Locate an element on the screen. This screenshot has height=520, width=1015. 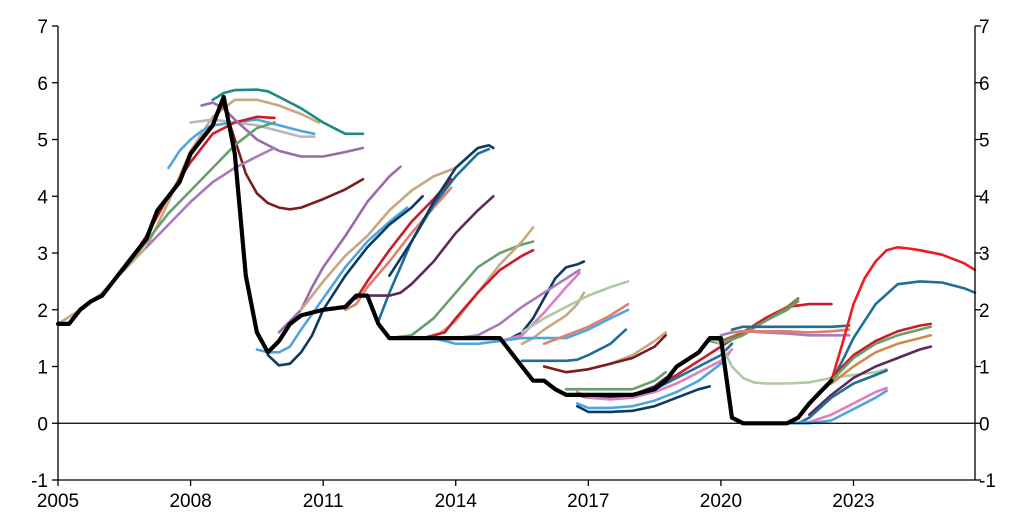
y-tick-label-right: 0 is located at coordinates (984, 424).